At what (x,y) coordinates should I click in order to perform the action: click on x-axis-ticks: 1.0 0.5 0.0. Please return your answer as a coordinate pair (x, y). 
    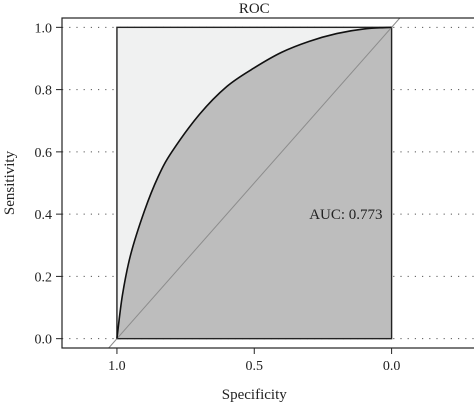
    Looking at the image, I should click on (254, 361).